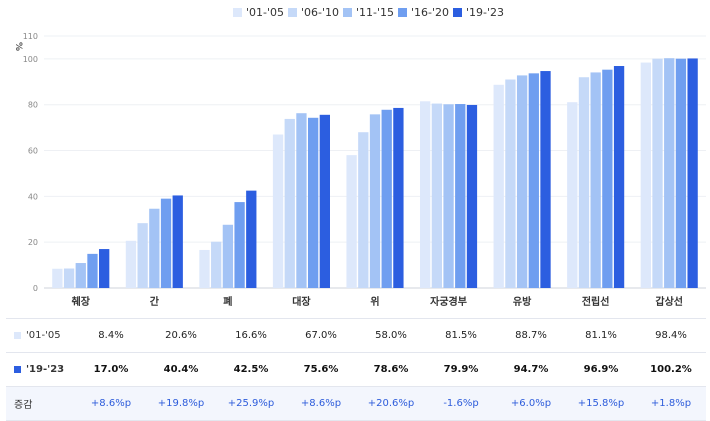 The width and height of the screenshot is (710, 421). I want to click on legend-label: '16-'20, so click(430, 12).